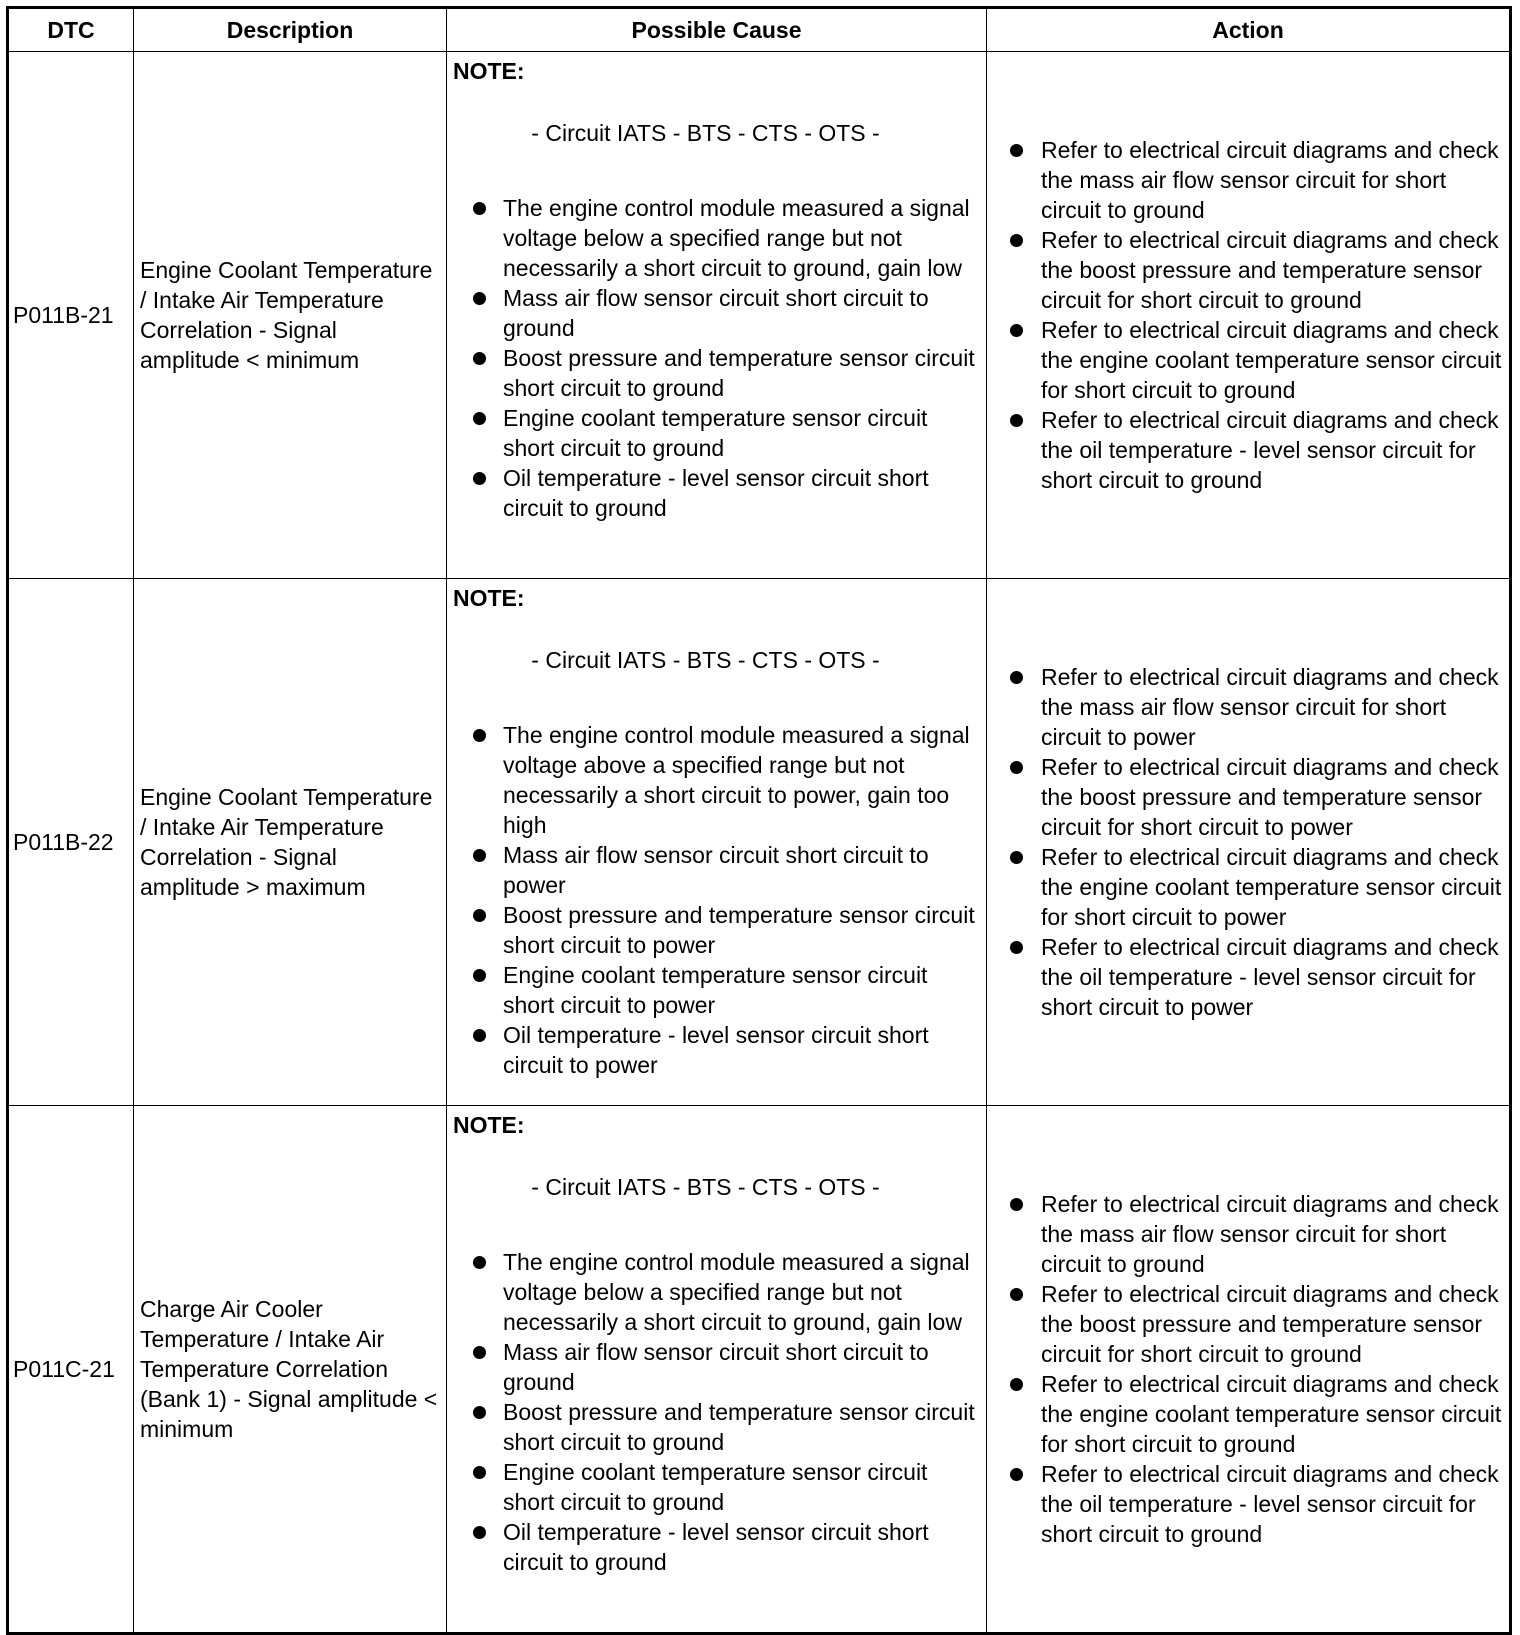 This screenshot has height=1635, width=1520. I want to click on header-row: DTC Description Possible Cause Action, so click(759, 29).